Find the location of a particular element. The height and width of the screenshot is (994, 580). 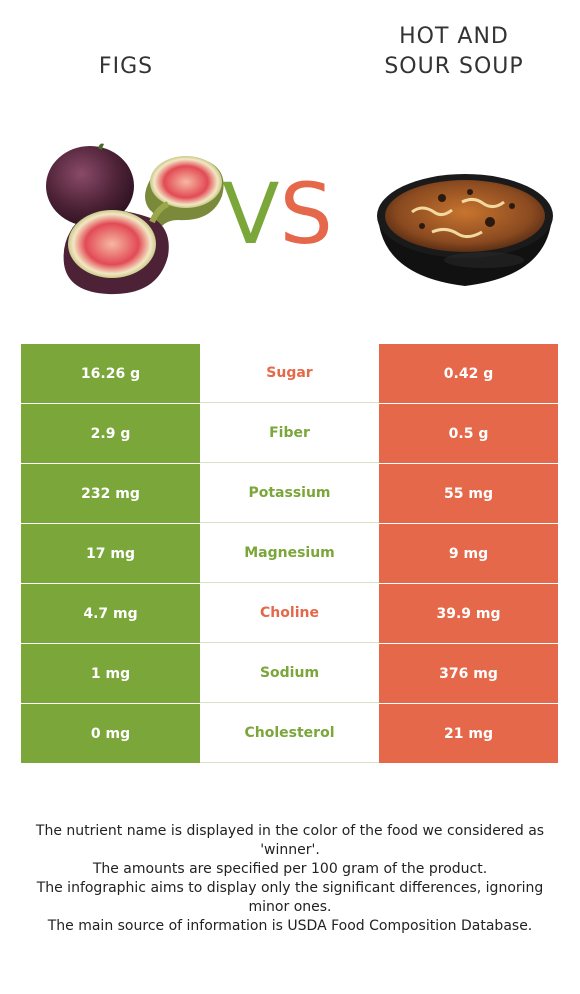

right-food-title-line2: SOUR SOUP is located at coordinates (454, 66).